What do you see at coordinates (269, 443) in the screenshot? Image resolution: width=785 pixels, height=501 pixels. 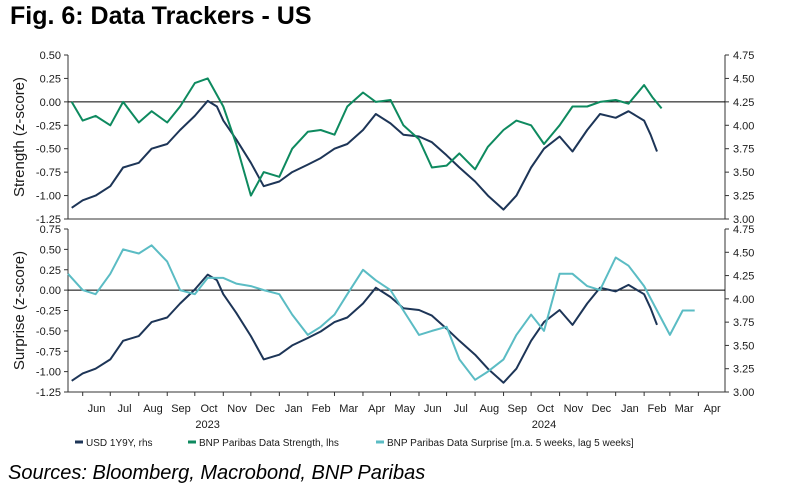 I see `legend-label: BNP Paribas Data Strength, lhs` at bounding box center [269, 443].